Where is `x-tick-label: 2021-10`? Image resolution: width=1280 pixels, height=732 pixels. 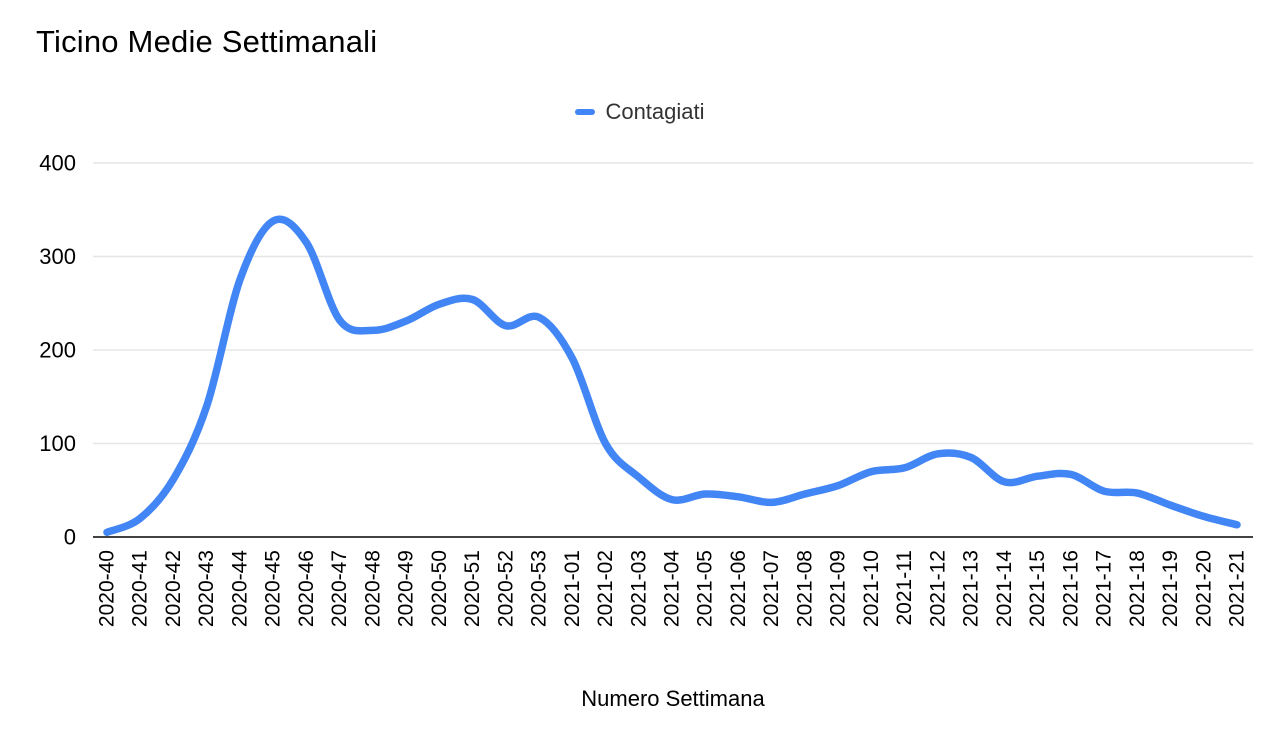
x-tick-label: 2021-10 is located at coordinates (871, 588).